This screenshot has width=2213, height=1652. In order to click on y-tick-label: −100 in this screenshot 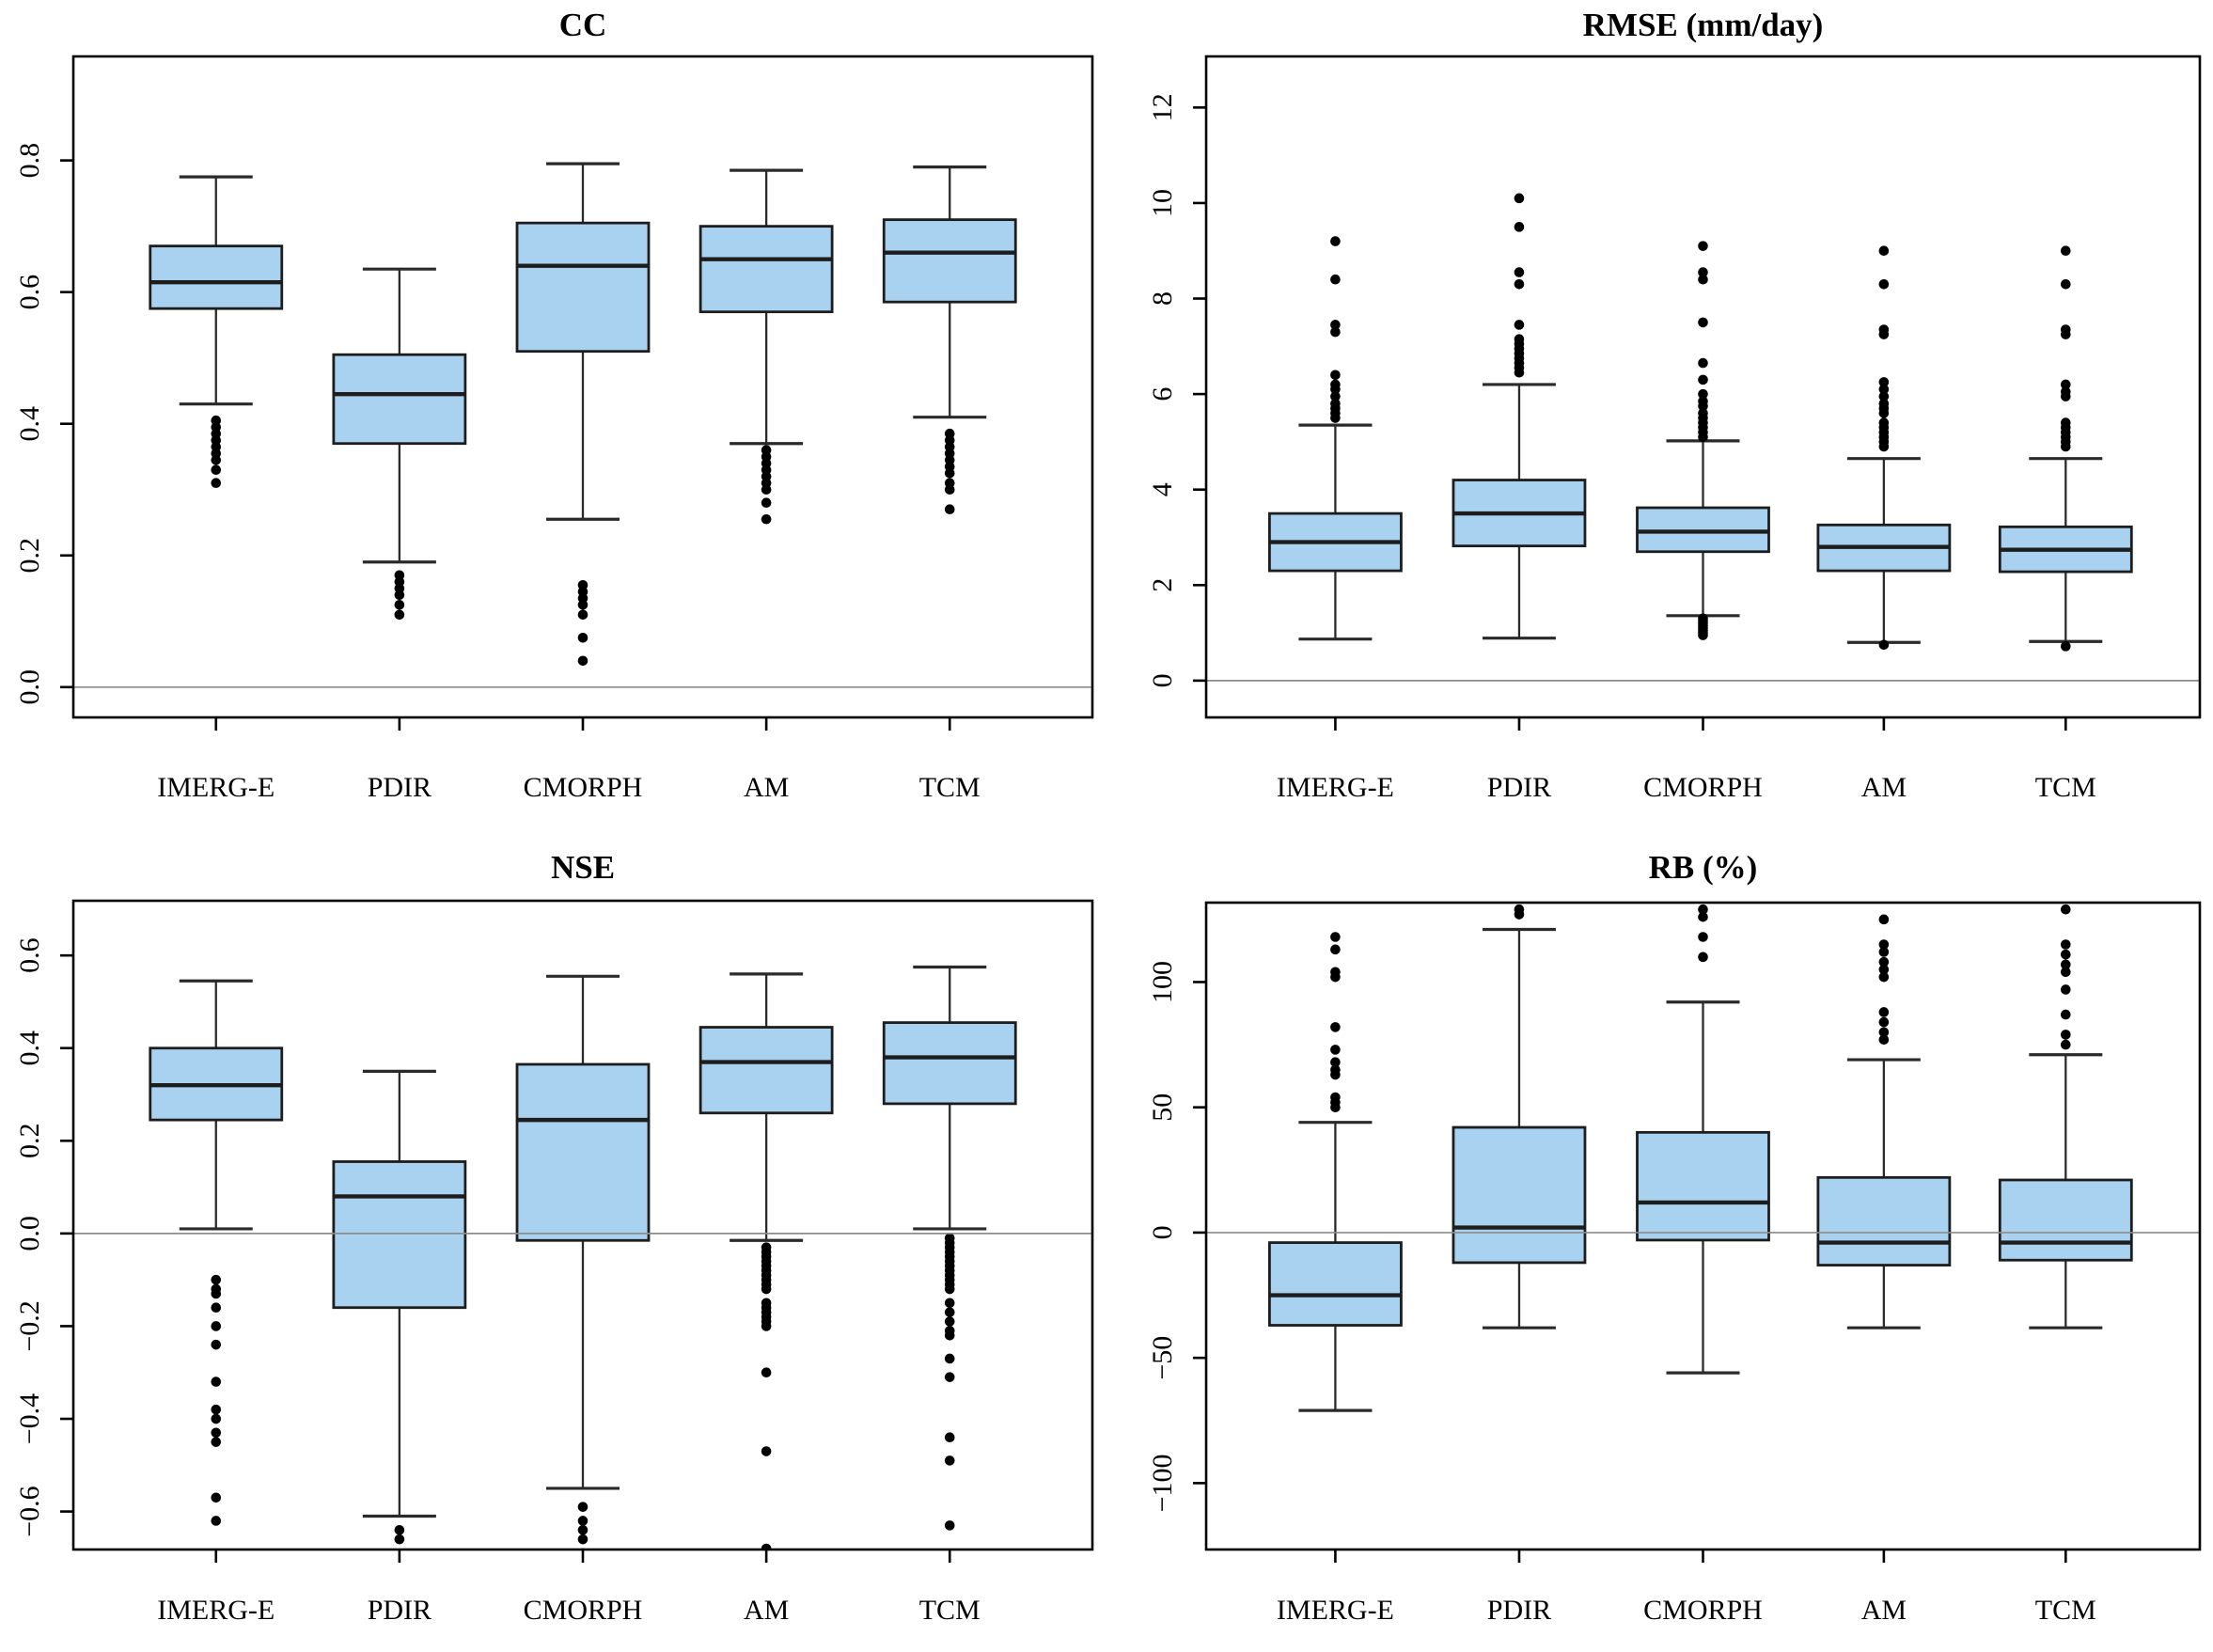, I will do `click(1162, 1483)`.